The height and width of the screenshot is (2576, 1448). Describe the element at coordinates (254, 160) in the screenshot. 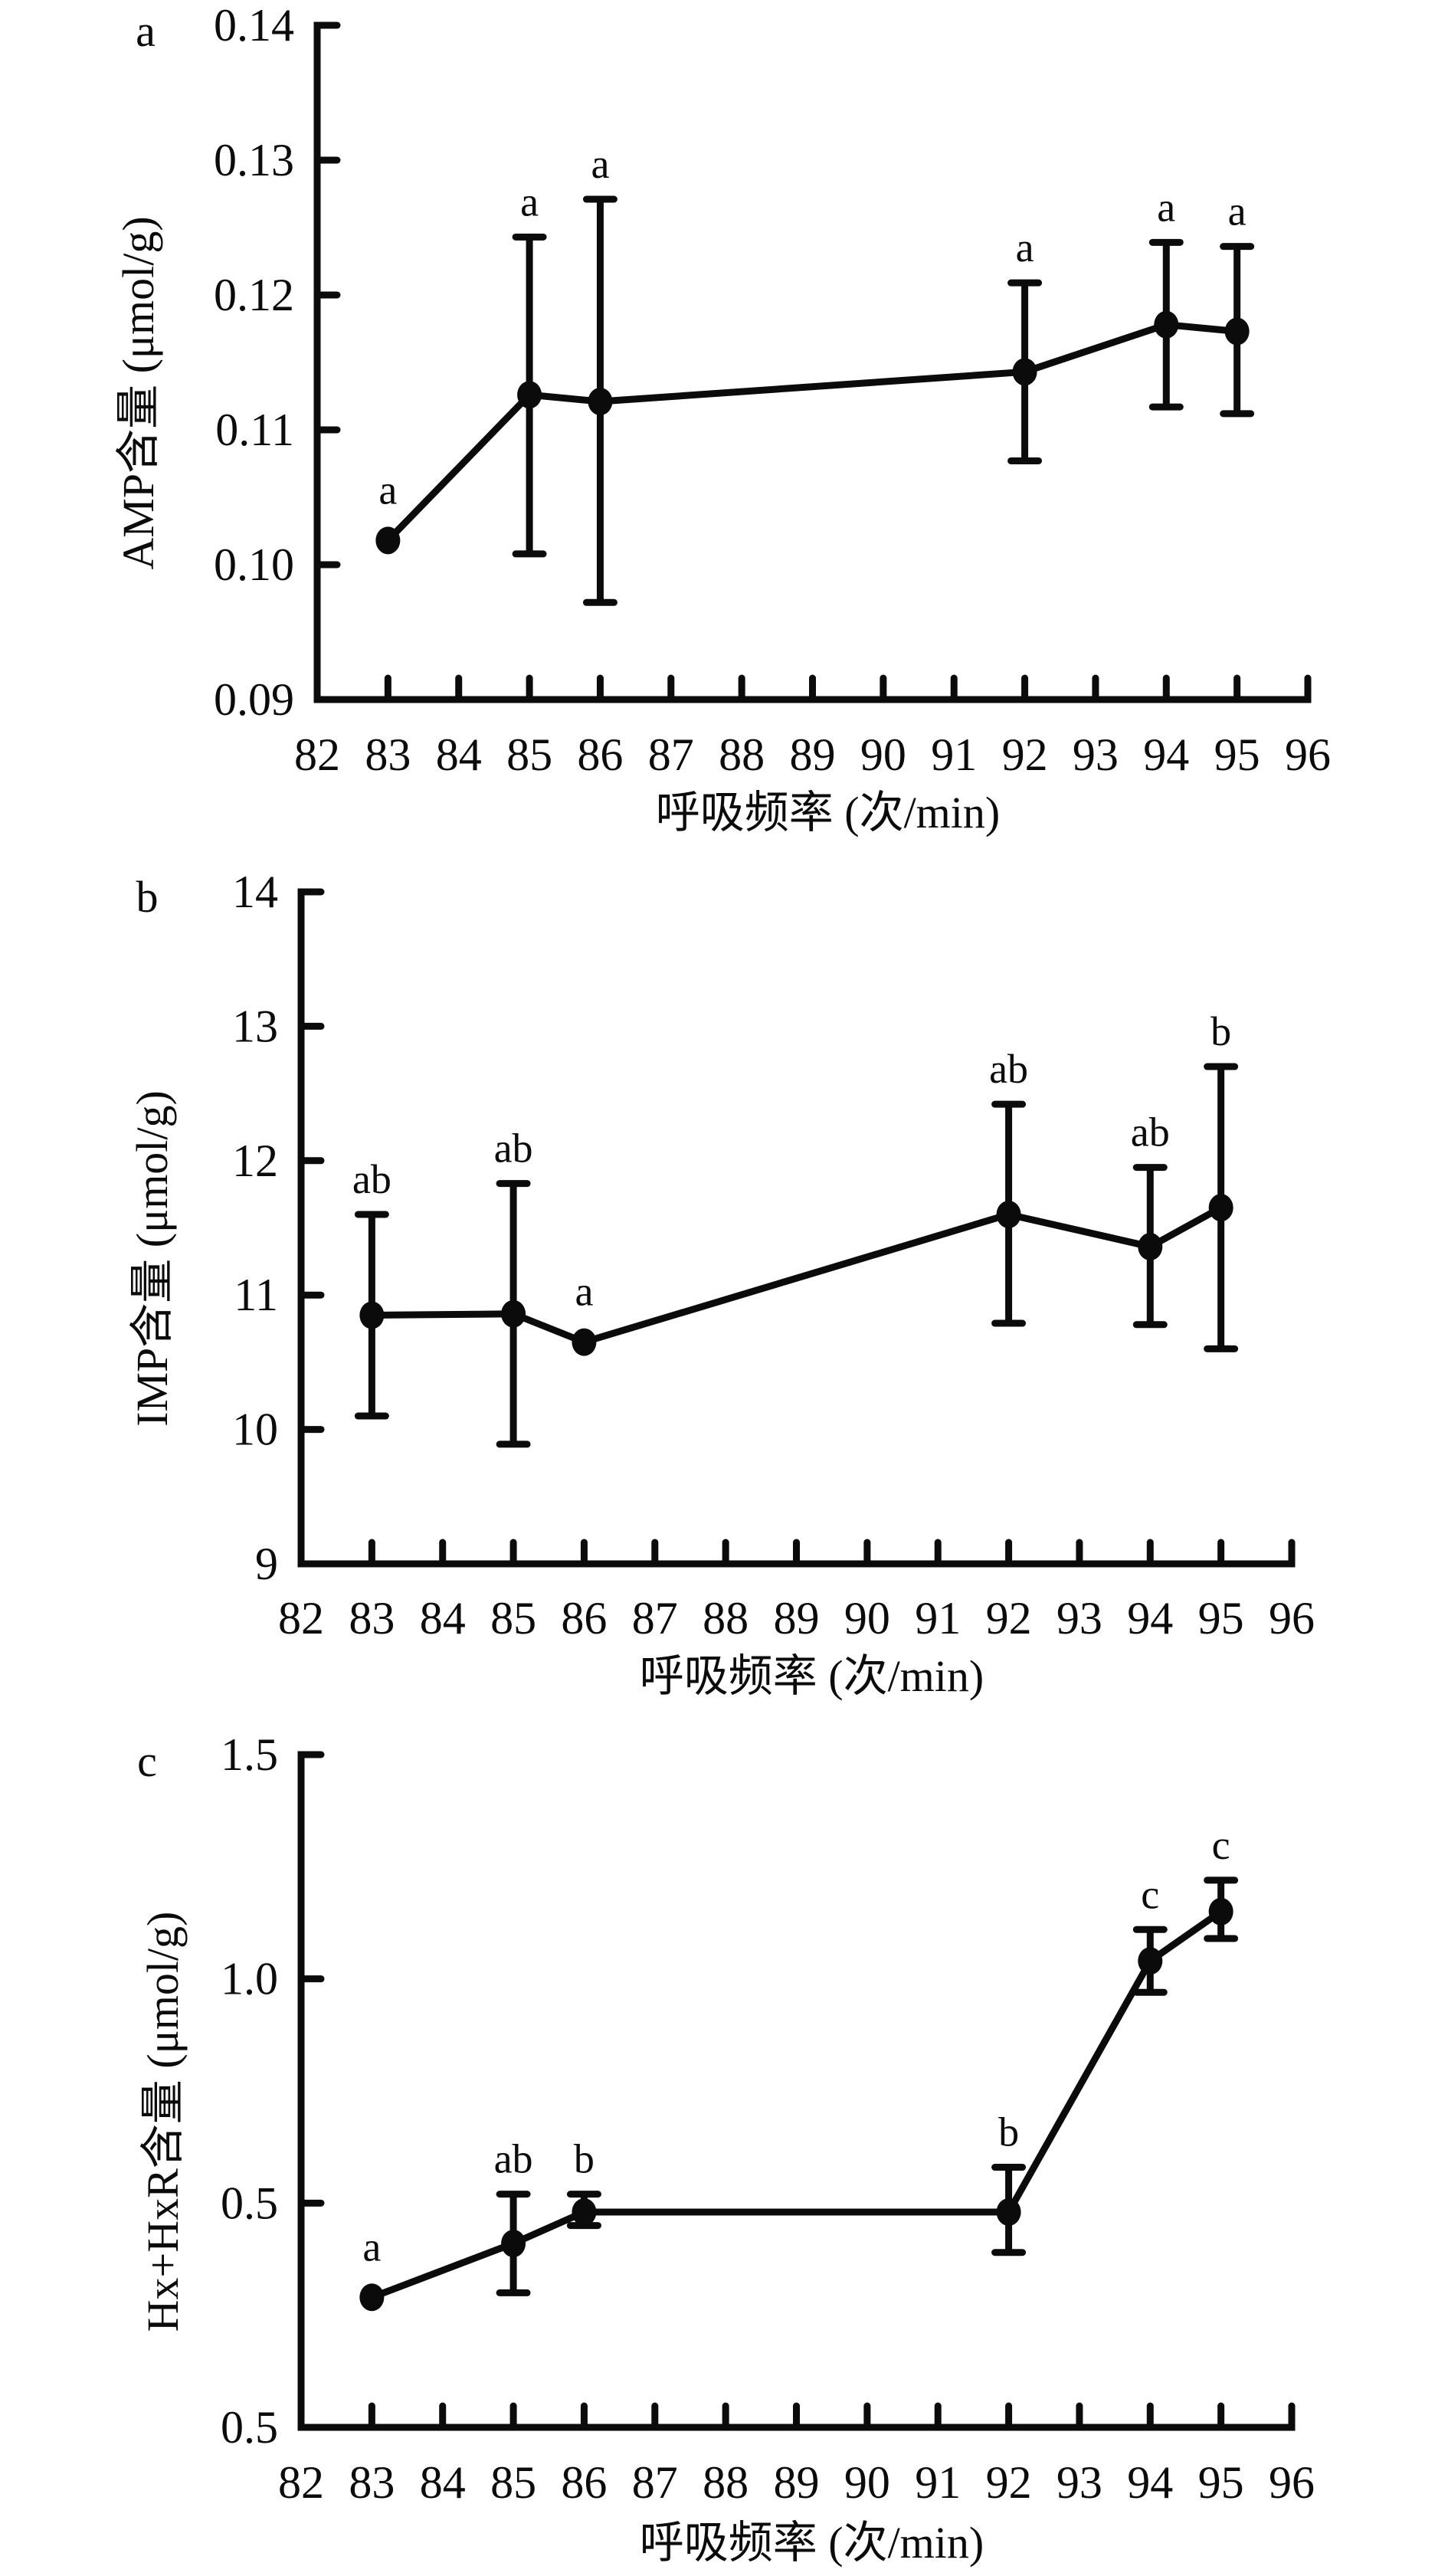

I see `y-tick-label: 0.13` at that location.